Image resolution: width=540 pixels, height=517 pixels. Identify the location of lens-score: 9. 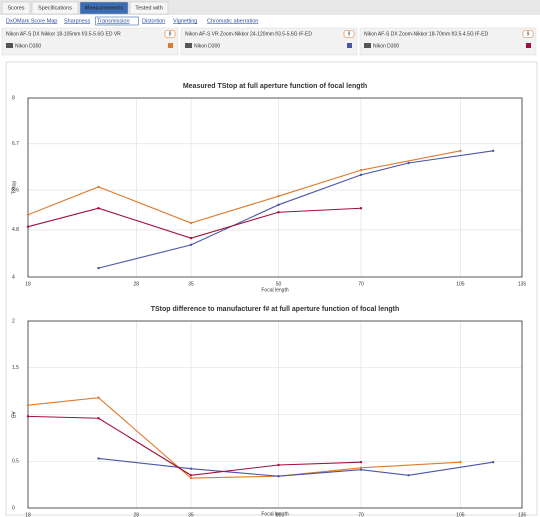
(349, 35).